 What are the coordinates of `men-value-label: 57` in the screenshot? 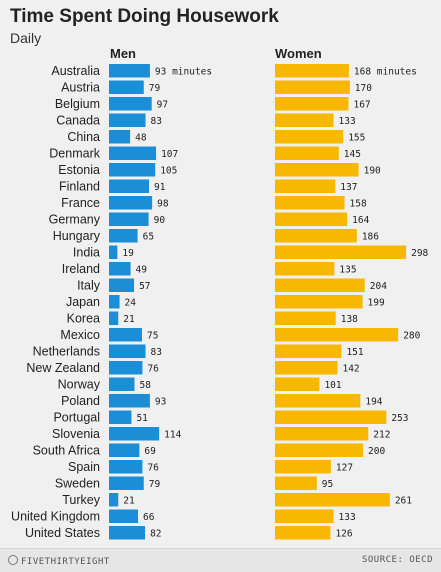 It's located at (144, 286).